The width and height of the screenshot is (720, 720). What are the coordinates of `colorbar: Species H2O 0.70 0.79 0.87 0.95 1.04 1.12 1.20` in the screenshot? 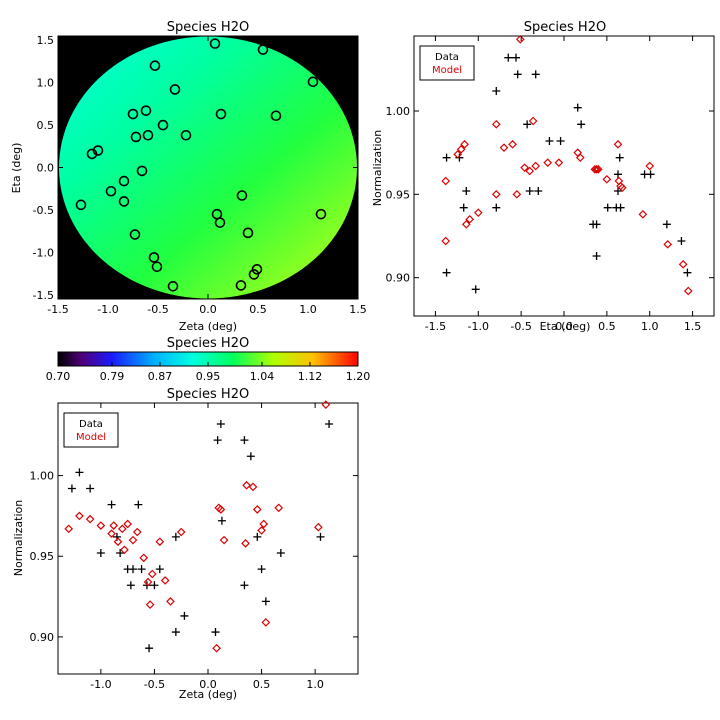 It's located at (208, 359).